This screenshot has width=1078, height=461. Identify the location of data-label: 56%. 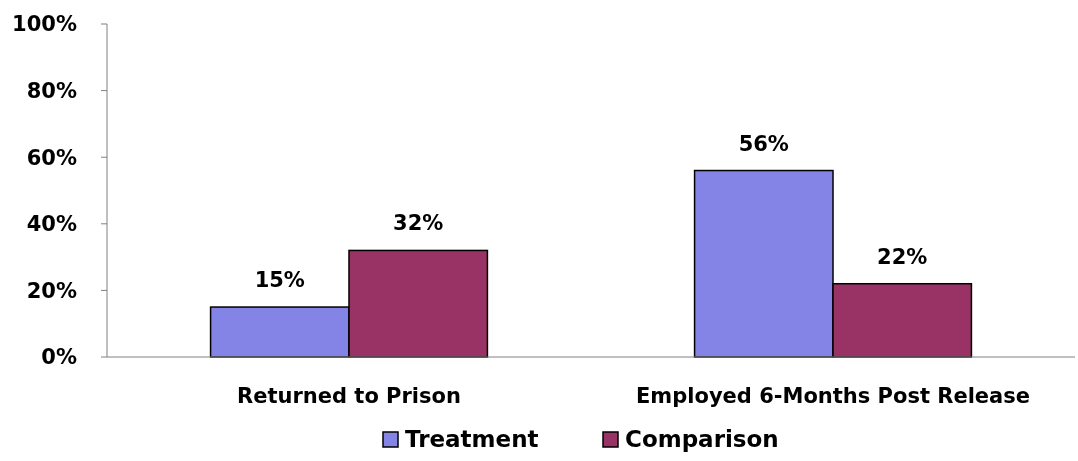
(763, 143).